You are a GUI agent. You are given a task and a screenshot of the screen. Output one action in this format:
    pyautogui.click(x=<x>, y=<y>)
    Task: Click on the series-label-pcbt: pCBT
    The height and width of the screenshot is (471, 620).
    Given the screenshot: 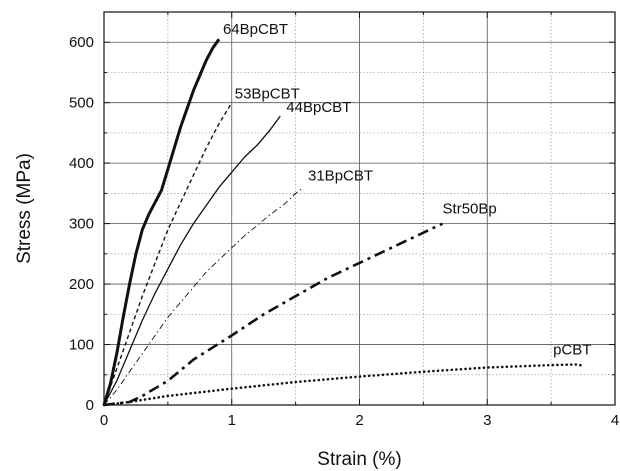 What is the action you would take?
    pyautogui.click(x=572, y=350)
    